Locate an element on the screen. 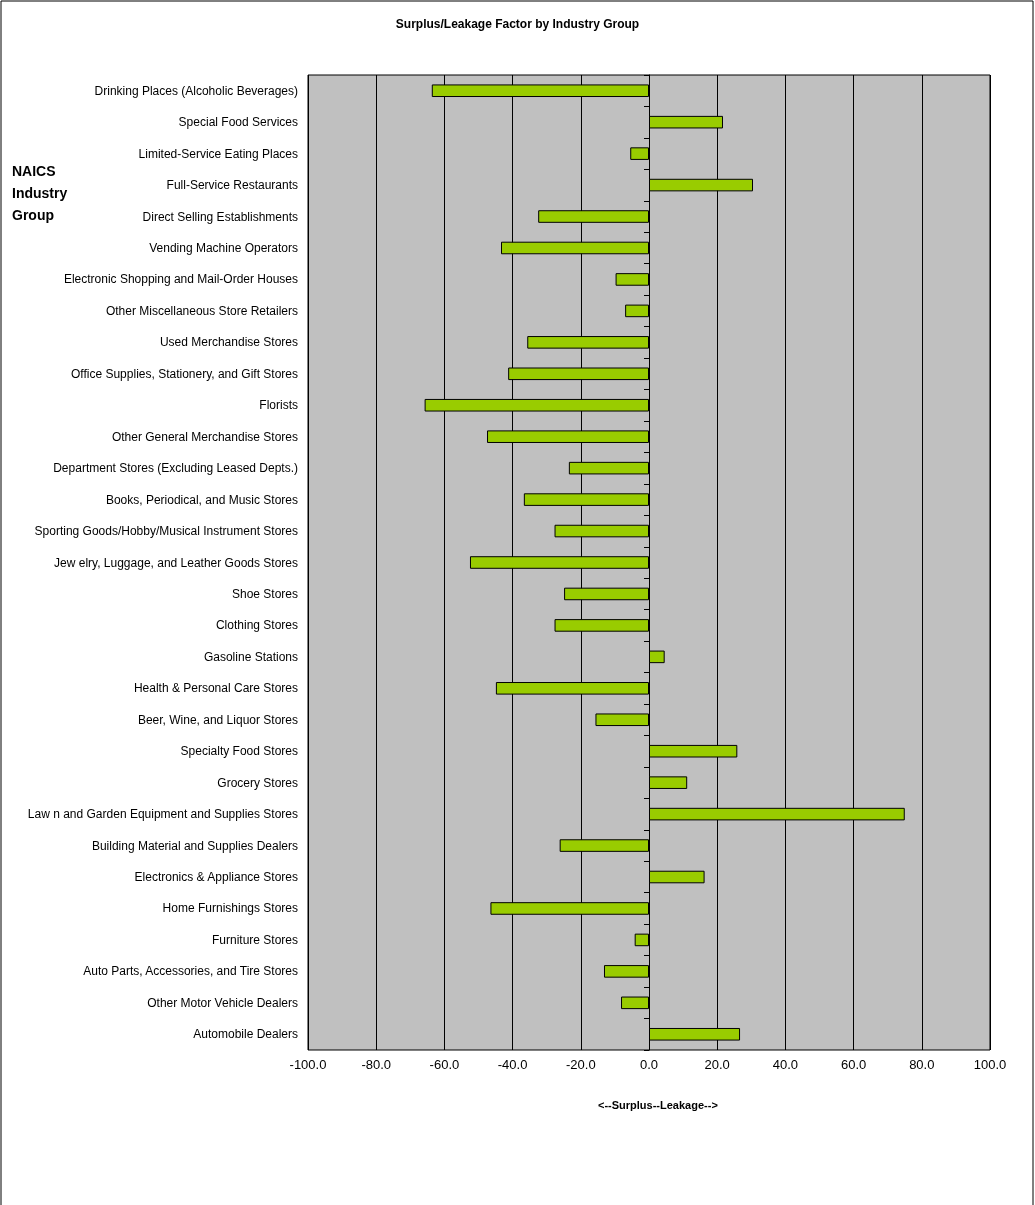 This screenshot has width=1035, height=1205. x-tick-label: 100.0 is located at coordinates (990, 1064).